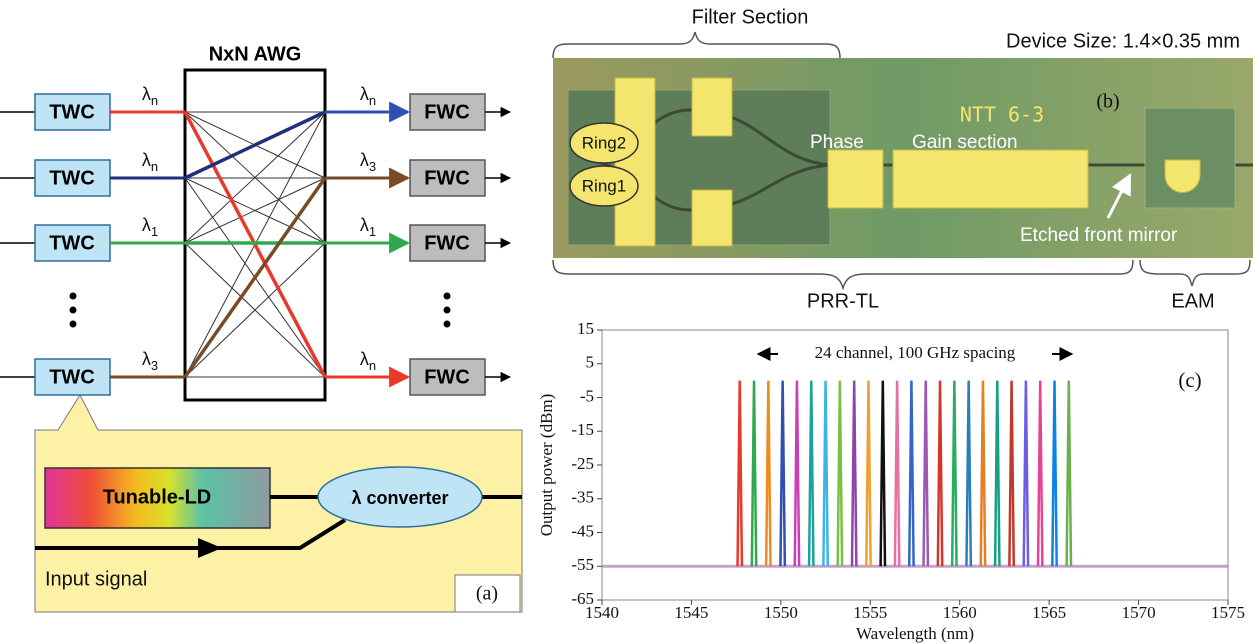 The height and width of the screenshot is (644, 1260). I want to click on y-tick-label: -35, so click(582, 497).